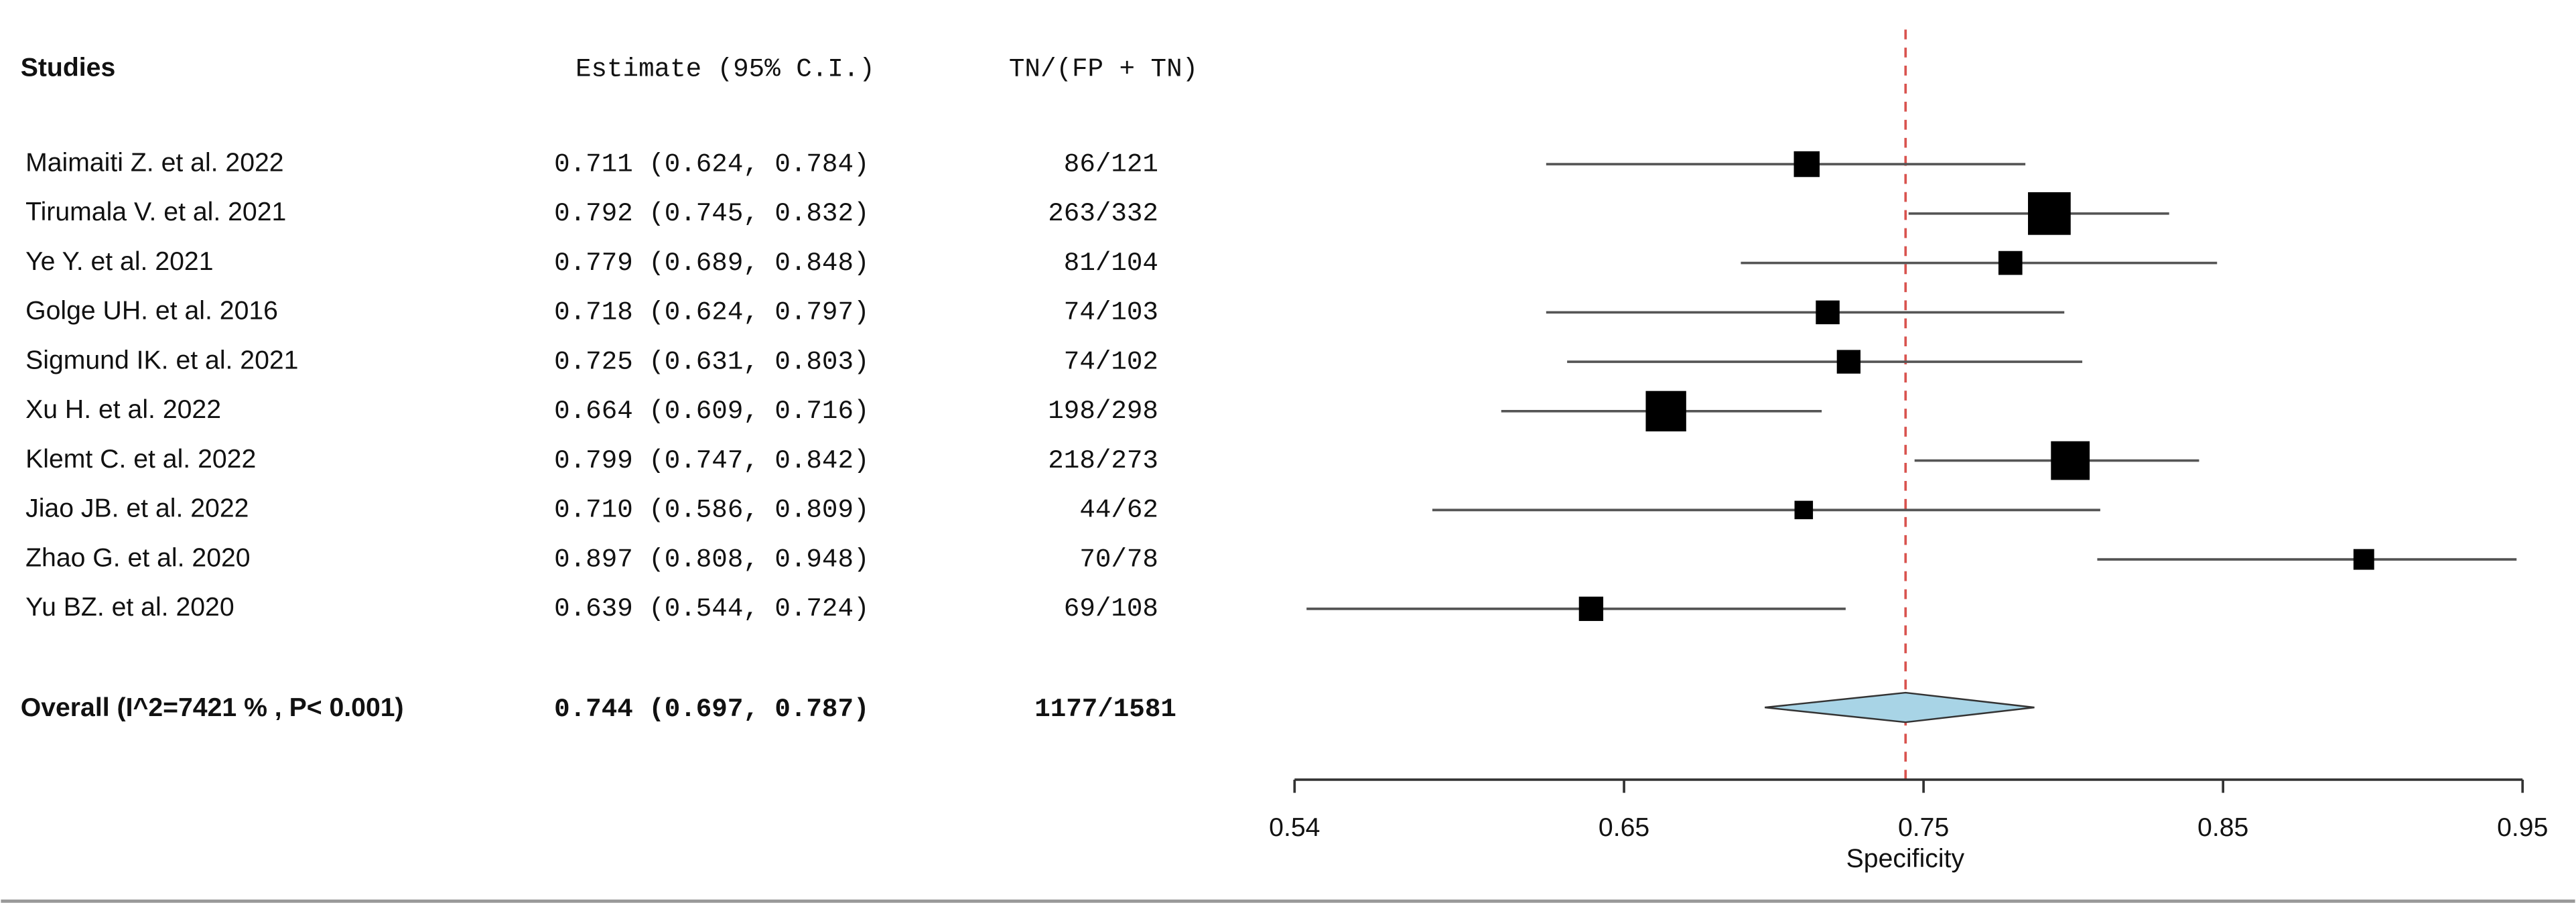 This screenshot has width=2576, height=911. What do you see at coordinates (119, 261) in the screenshot?
I see `study-label: Ye Y. et al. 2021` at bounding box center [119, 261].